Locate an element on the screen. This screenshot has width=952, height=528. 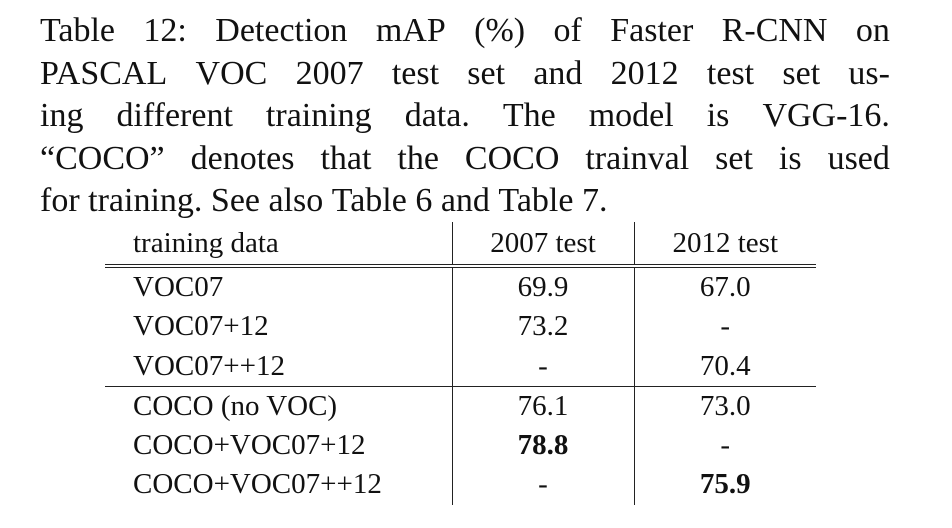
caption-word: mAP is located at coordinates (410, 30).